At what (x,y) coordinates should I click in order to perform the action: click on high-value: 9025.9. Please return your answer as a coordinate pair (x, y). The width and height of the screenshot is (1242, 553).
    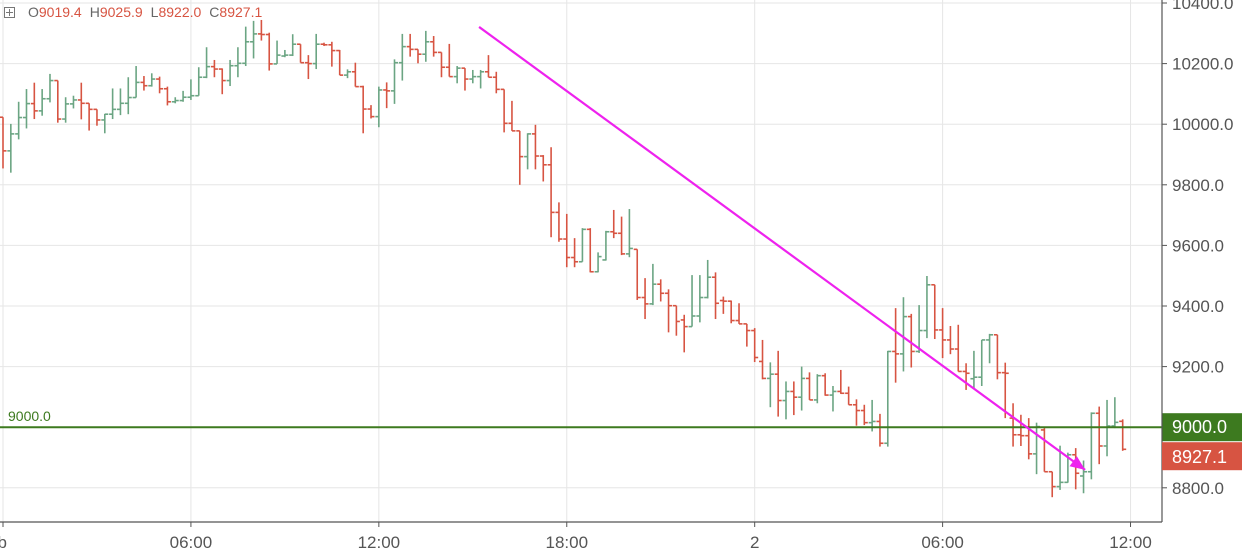
    Looking at the image, I should click on (121, 12).